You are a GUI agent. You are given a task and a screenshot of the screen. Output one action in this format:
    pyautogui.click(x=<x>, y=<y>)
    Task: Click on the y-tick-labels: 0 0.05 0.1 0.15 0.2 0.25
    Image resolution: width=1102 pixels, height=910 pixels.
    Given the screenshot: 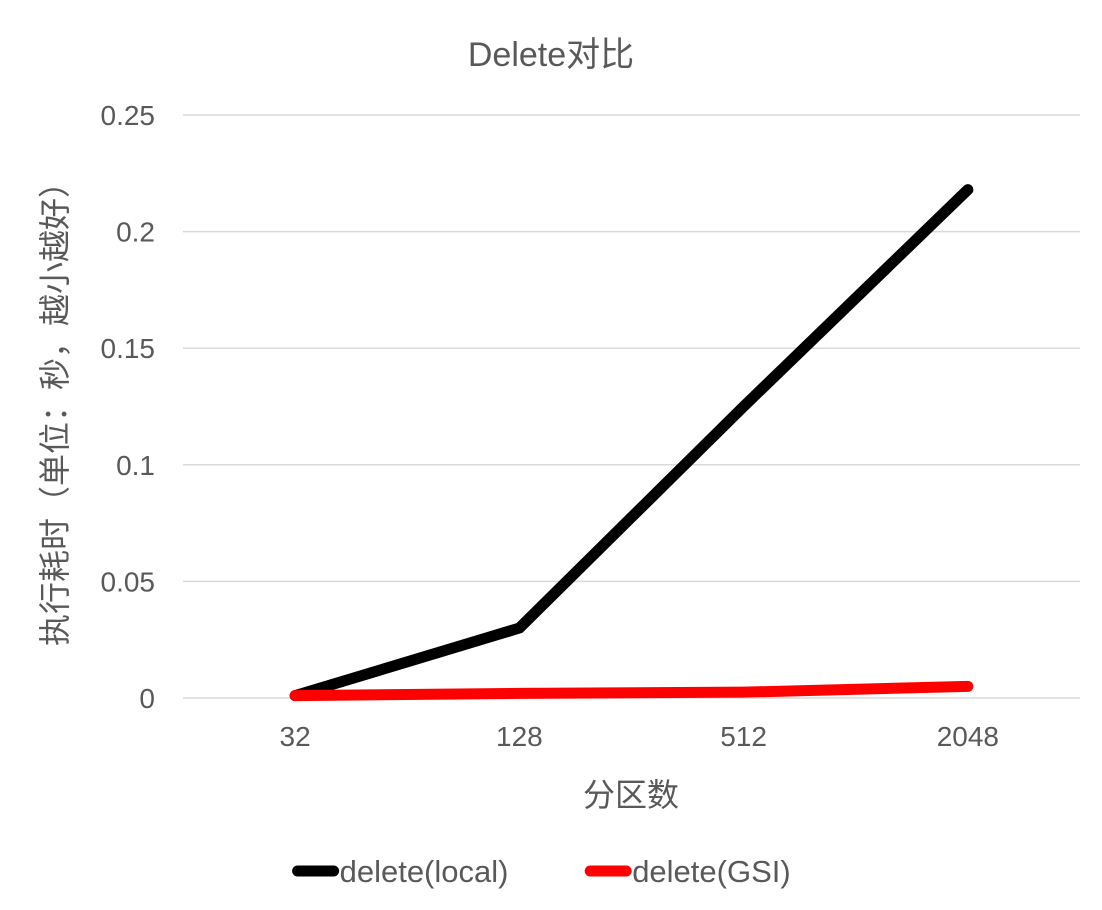 What is the action you would take?
    pyautogui.click(x=128, y=407)
    